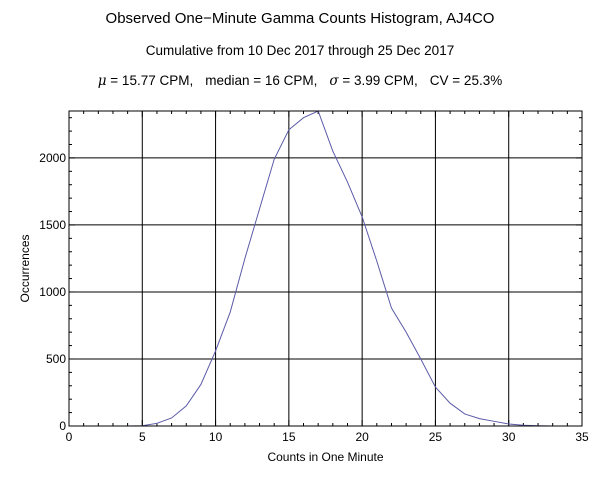 Image resolution: width=600 pixels, height=485 pixels. I want to click on x-tick-label: 0, so click(69, 437).